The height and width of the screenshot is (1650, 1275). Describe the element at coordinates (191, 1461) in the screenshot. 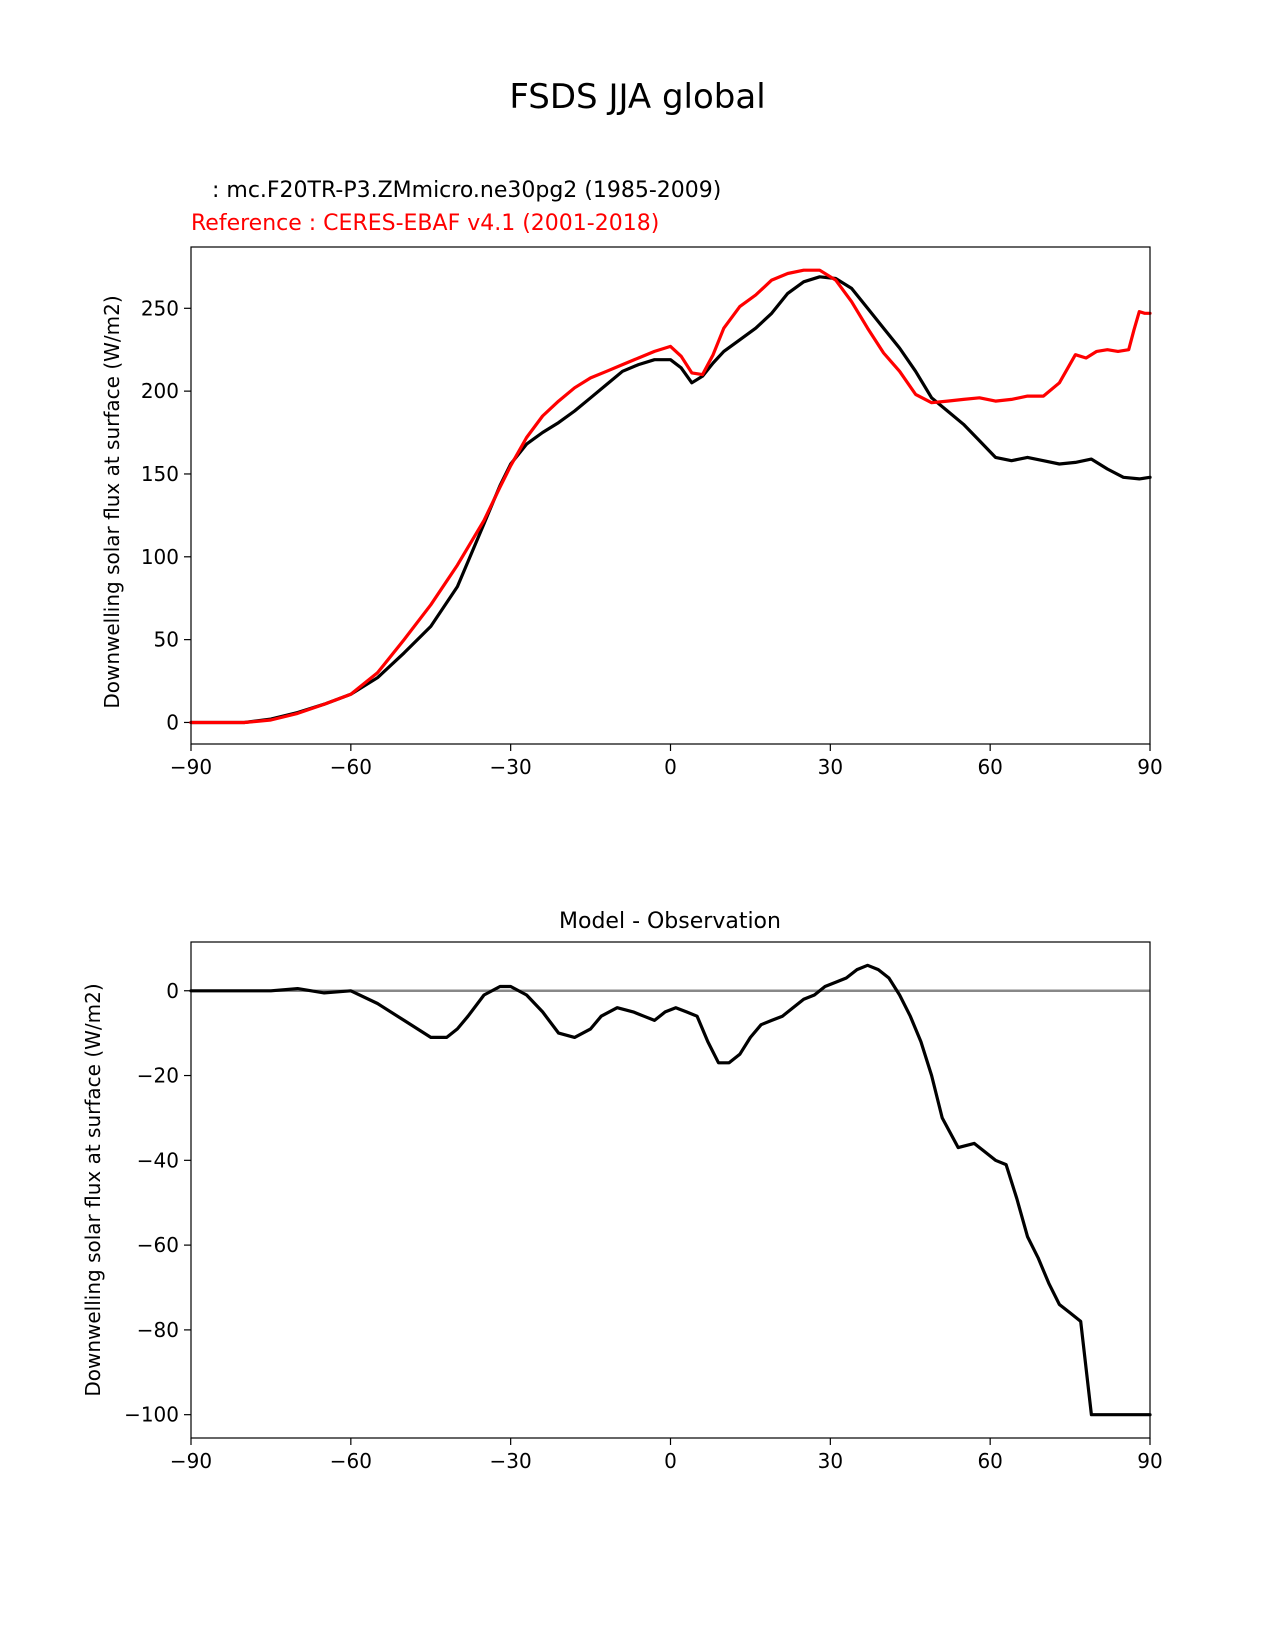

I see `bottom-x-tick-label: −90` at that location.